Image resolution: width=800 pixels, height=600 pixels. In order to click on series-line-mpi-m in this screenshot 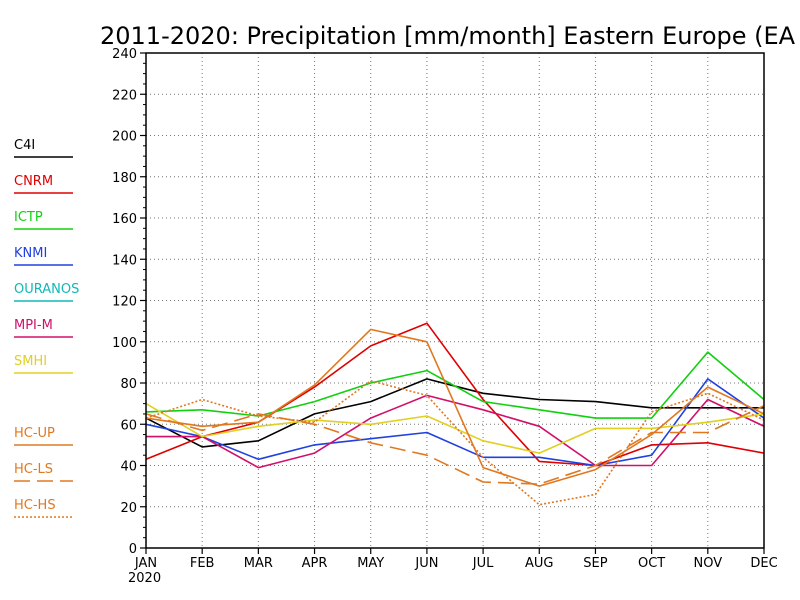, I will do `click(455, 431)`.